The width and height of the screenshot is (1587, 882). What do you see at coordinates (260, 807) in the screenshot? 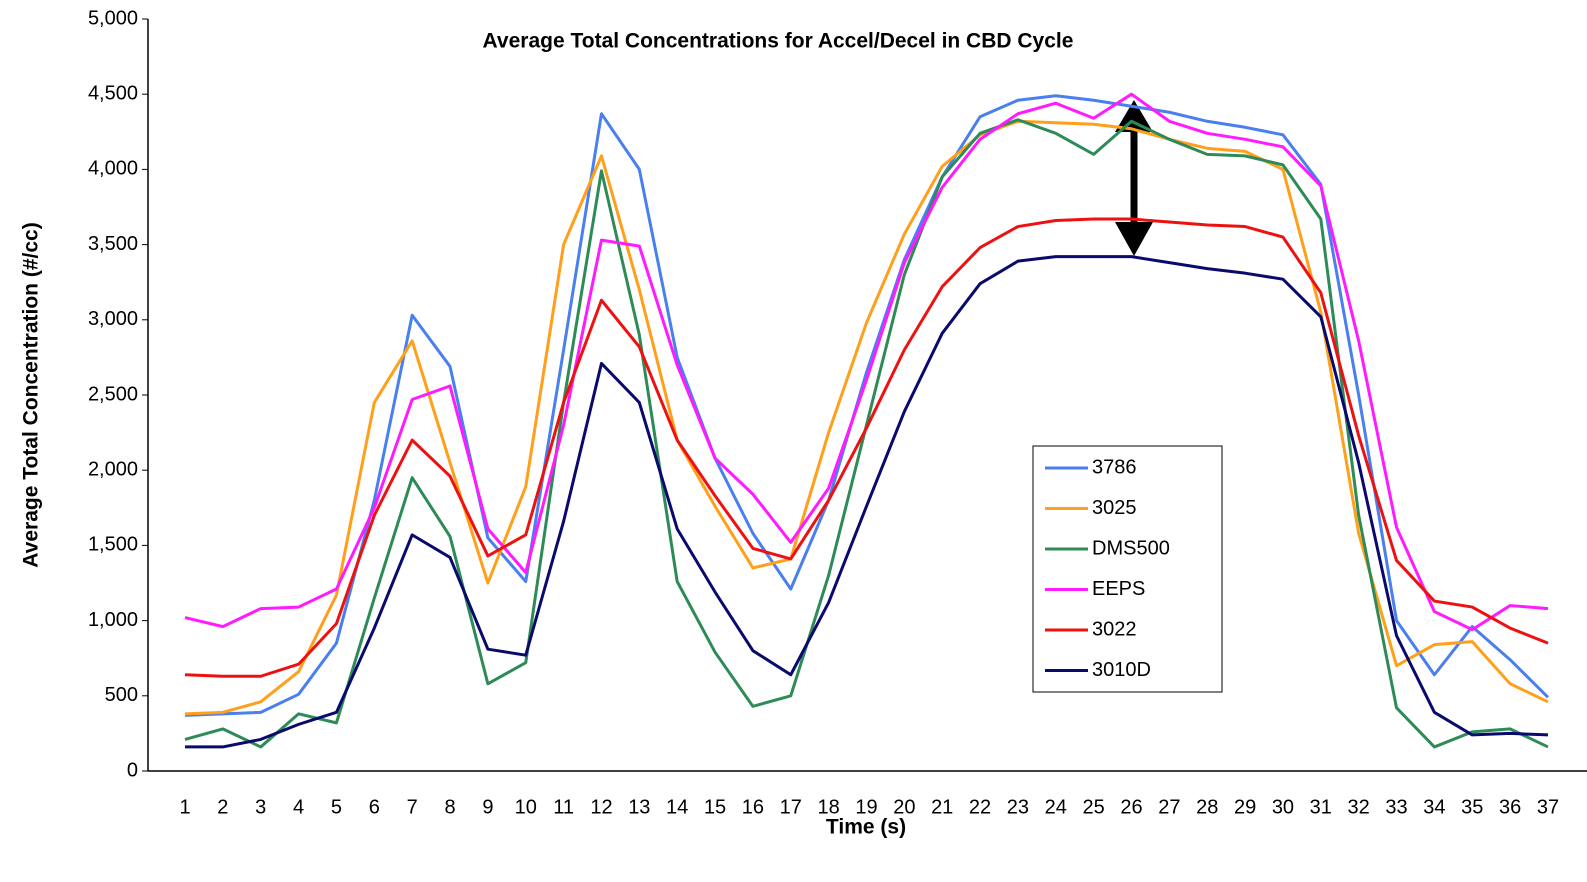
I see `x-tick-label: 3` at bounding box center [260, 807].